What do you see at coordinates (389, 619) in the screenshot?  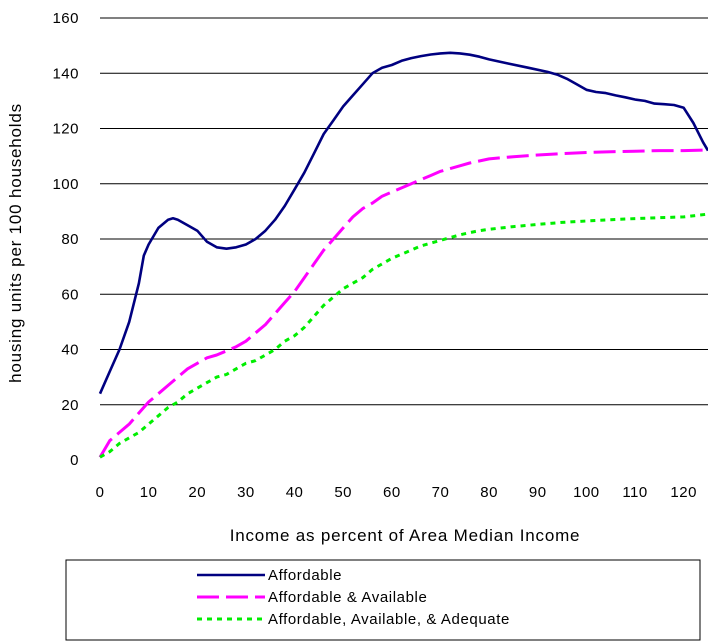 I see `legend-label-3: Affordable, Available, & Adequate` at bounding box center [389, 619].